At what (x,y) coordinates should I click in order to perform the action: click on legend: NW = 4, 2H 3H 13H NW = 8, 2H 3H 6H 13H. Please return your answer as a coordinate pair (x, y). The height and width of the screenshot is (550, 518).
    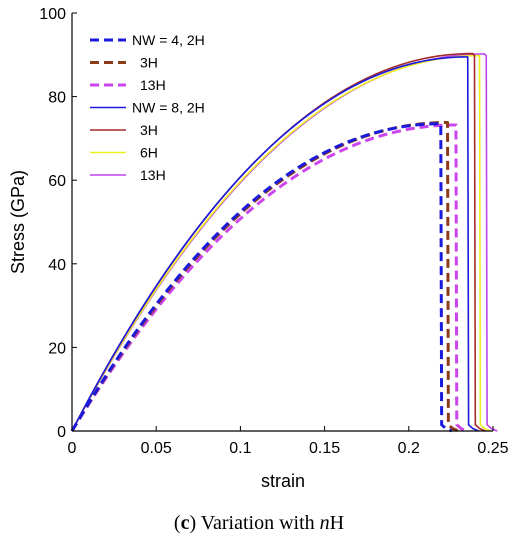
    Looking at the image, I should click on (147, 107).